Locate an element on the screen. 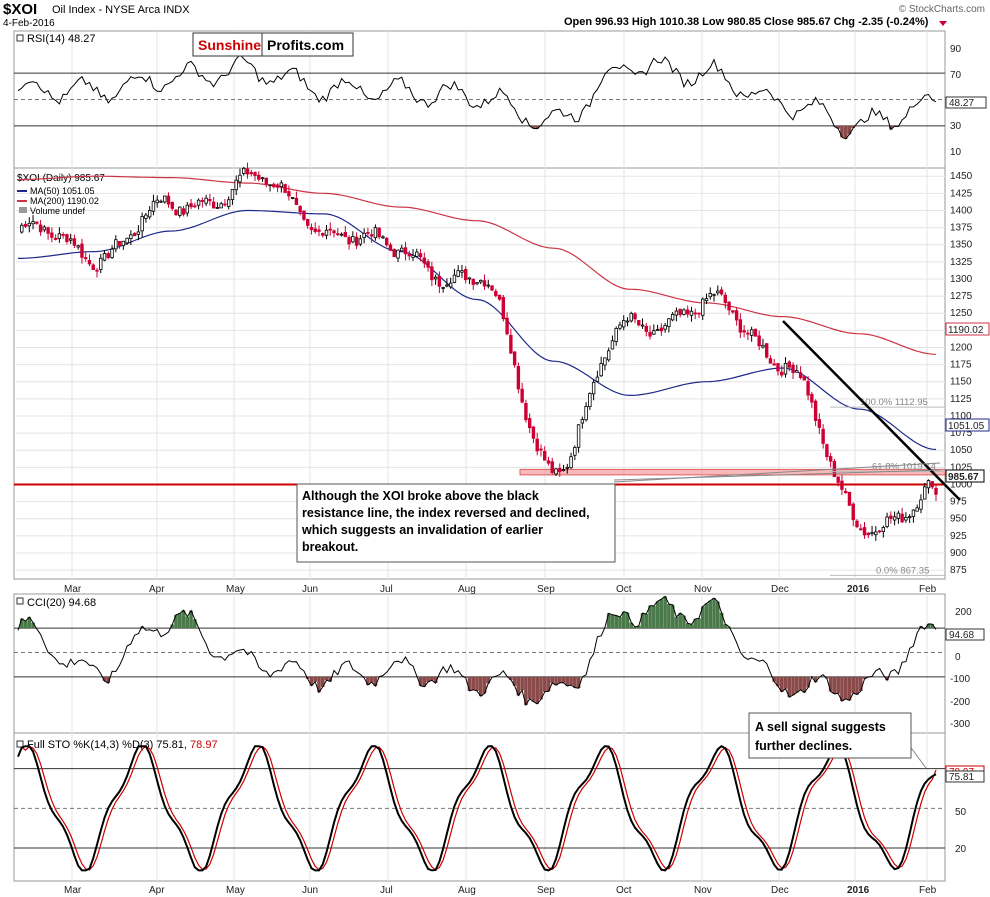  month-label: Nov is located at coordinates (703, 589).